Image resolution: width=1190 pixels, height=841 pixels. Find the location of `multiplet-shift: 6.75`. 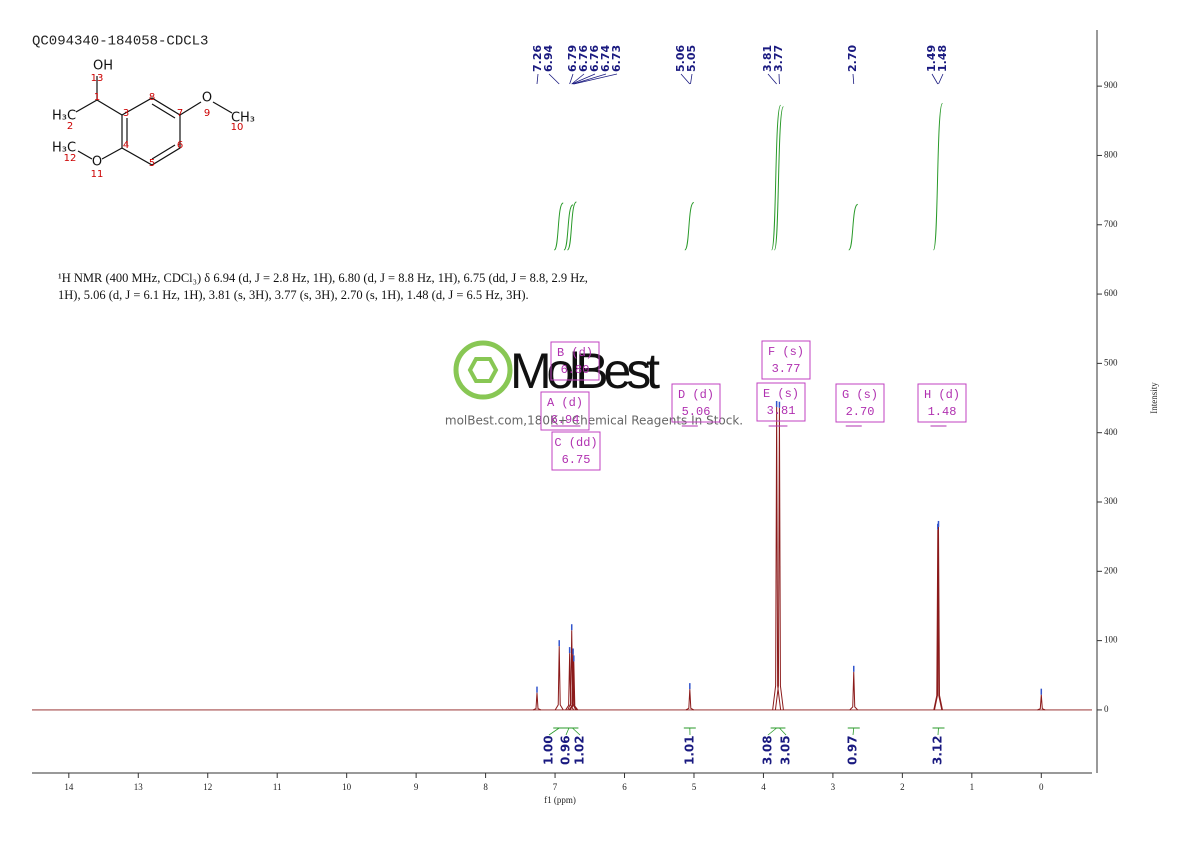

multiplet-shift: 6.75 is located at coordinates (576, 460).